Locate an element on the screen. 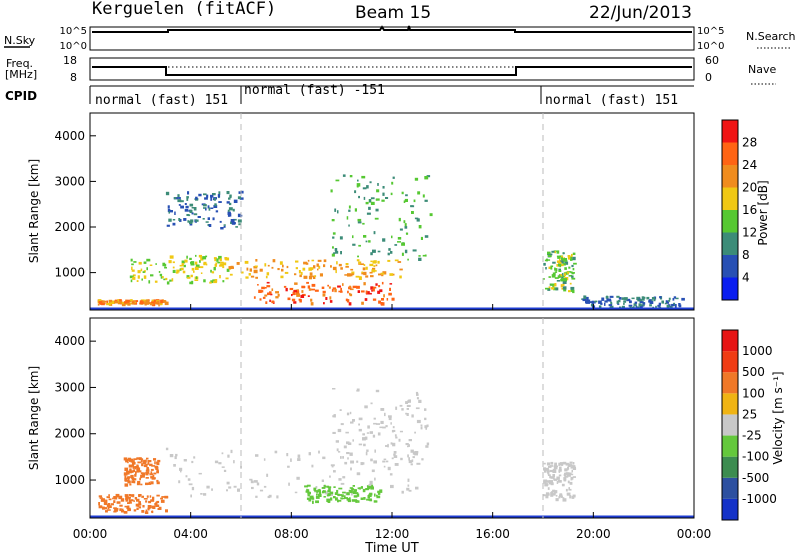  y-tick-label: 4000 is located at coordinates (69, 341).